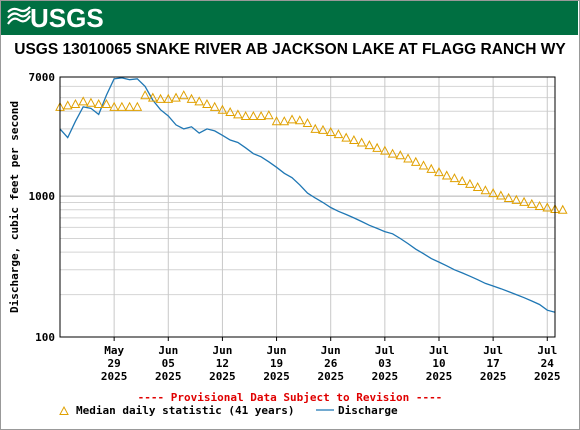  Describe the element at coordinates (42, 77) in the screenshot. I see `y-tick-label: 7000` at that location.